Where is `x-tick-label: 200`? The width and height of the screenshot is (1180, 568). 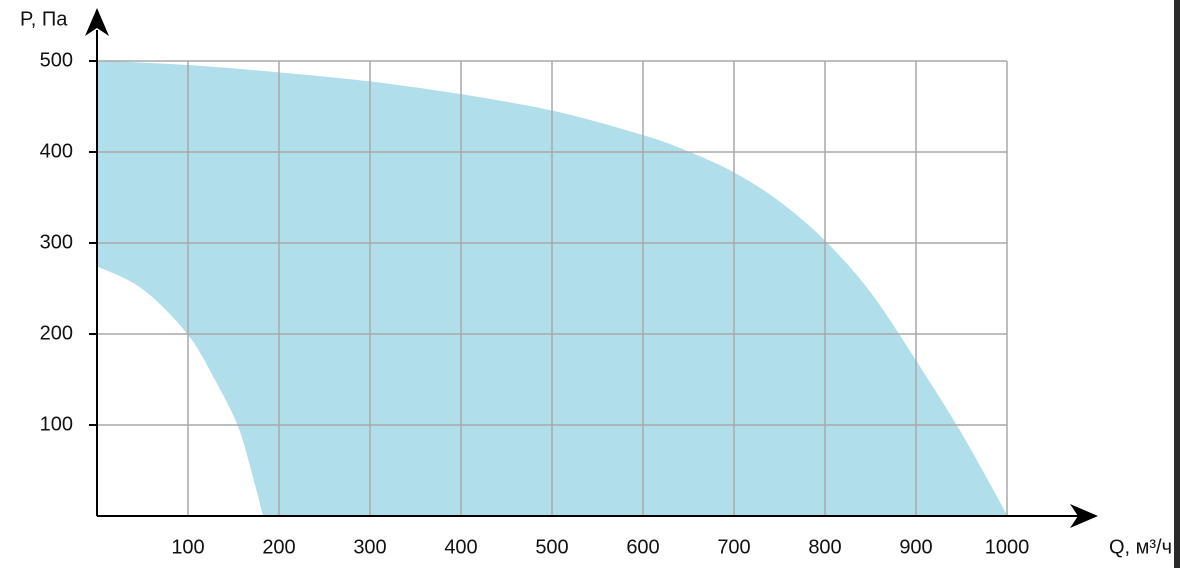 x-tick-label: 200 is located at coordinates (278, 547).